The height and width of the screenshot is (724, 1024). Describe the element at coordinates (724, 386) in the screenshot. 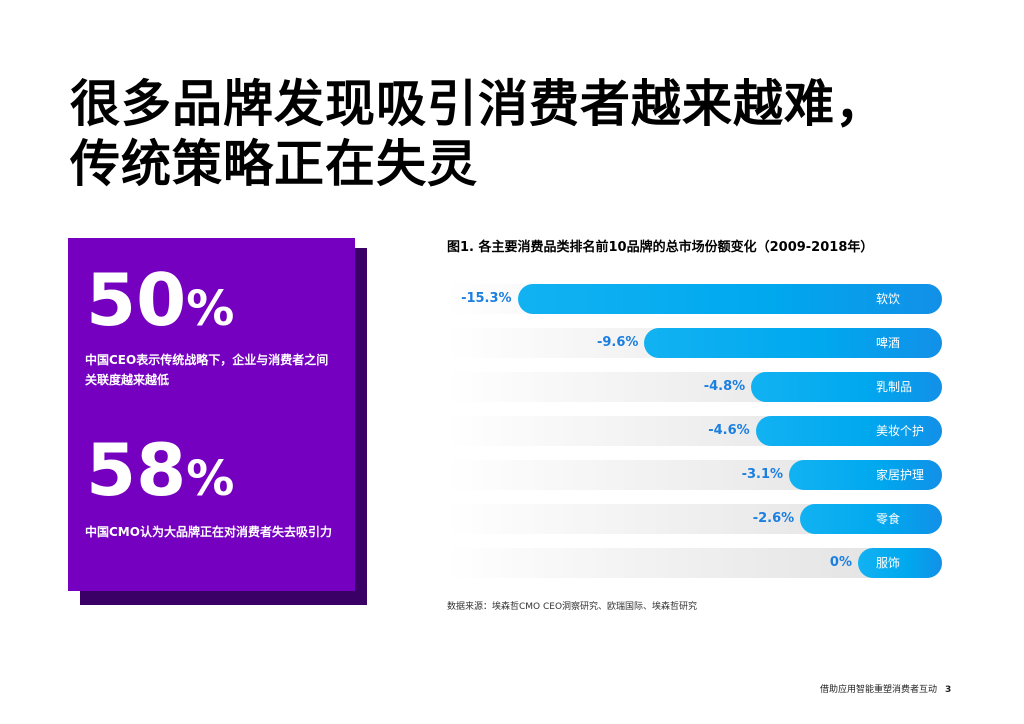

I see `bar-value-label: -4.8%` at that location.